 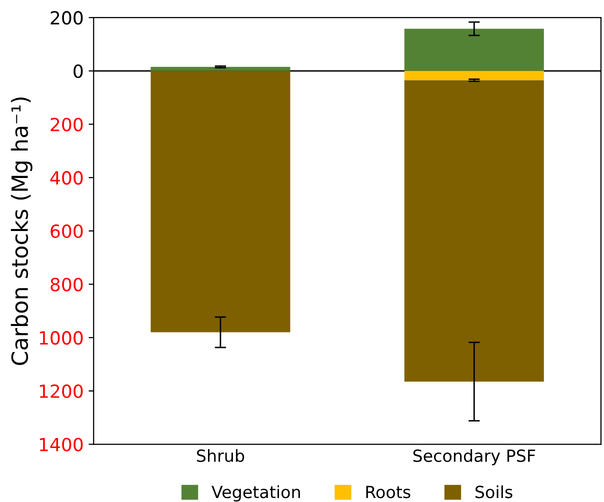 What do you see at coordinates (66, 231) in the screenshot?
I see `y-tick-label: 600` at bounding box center [66, 231].